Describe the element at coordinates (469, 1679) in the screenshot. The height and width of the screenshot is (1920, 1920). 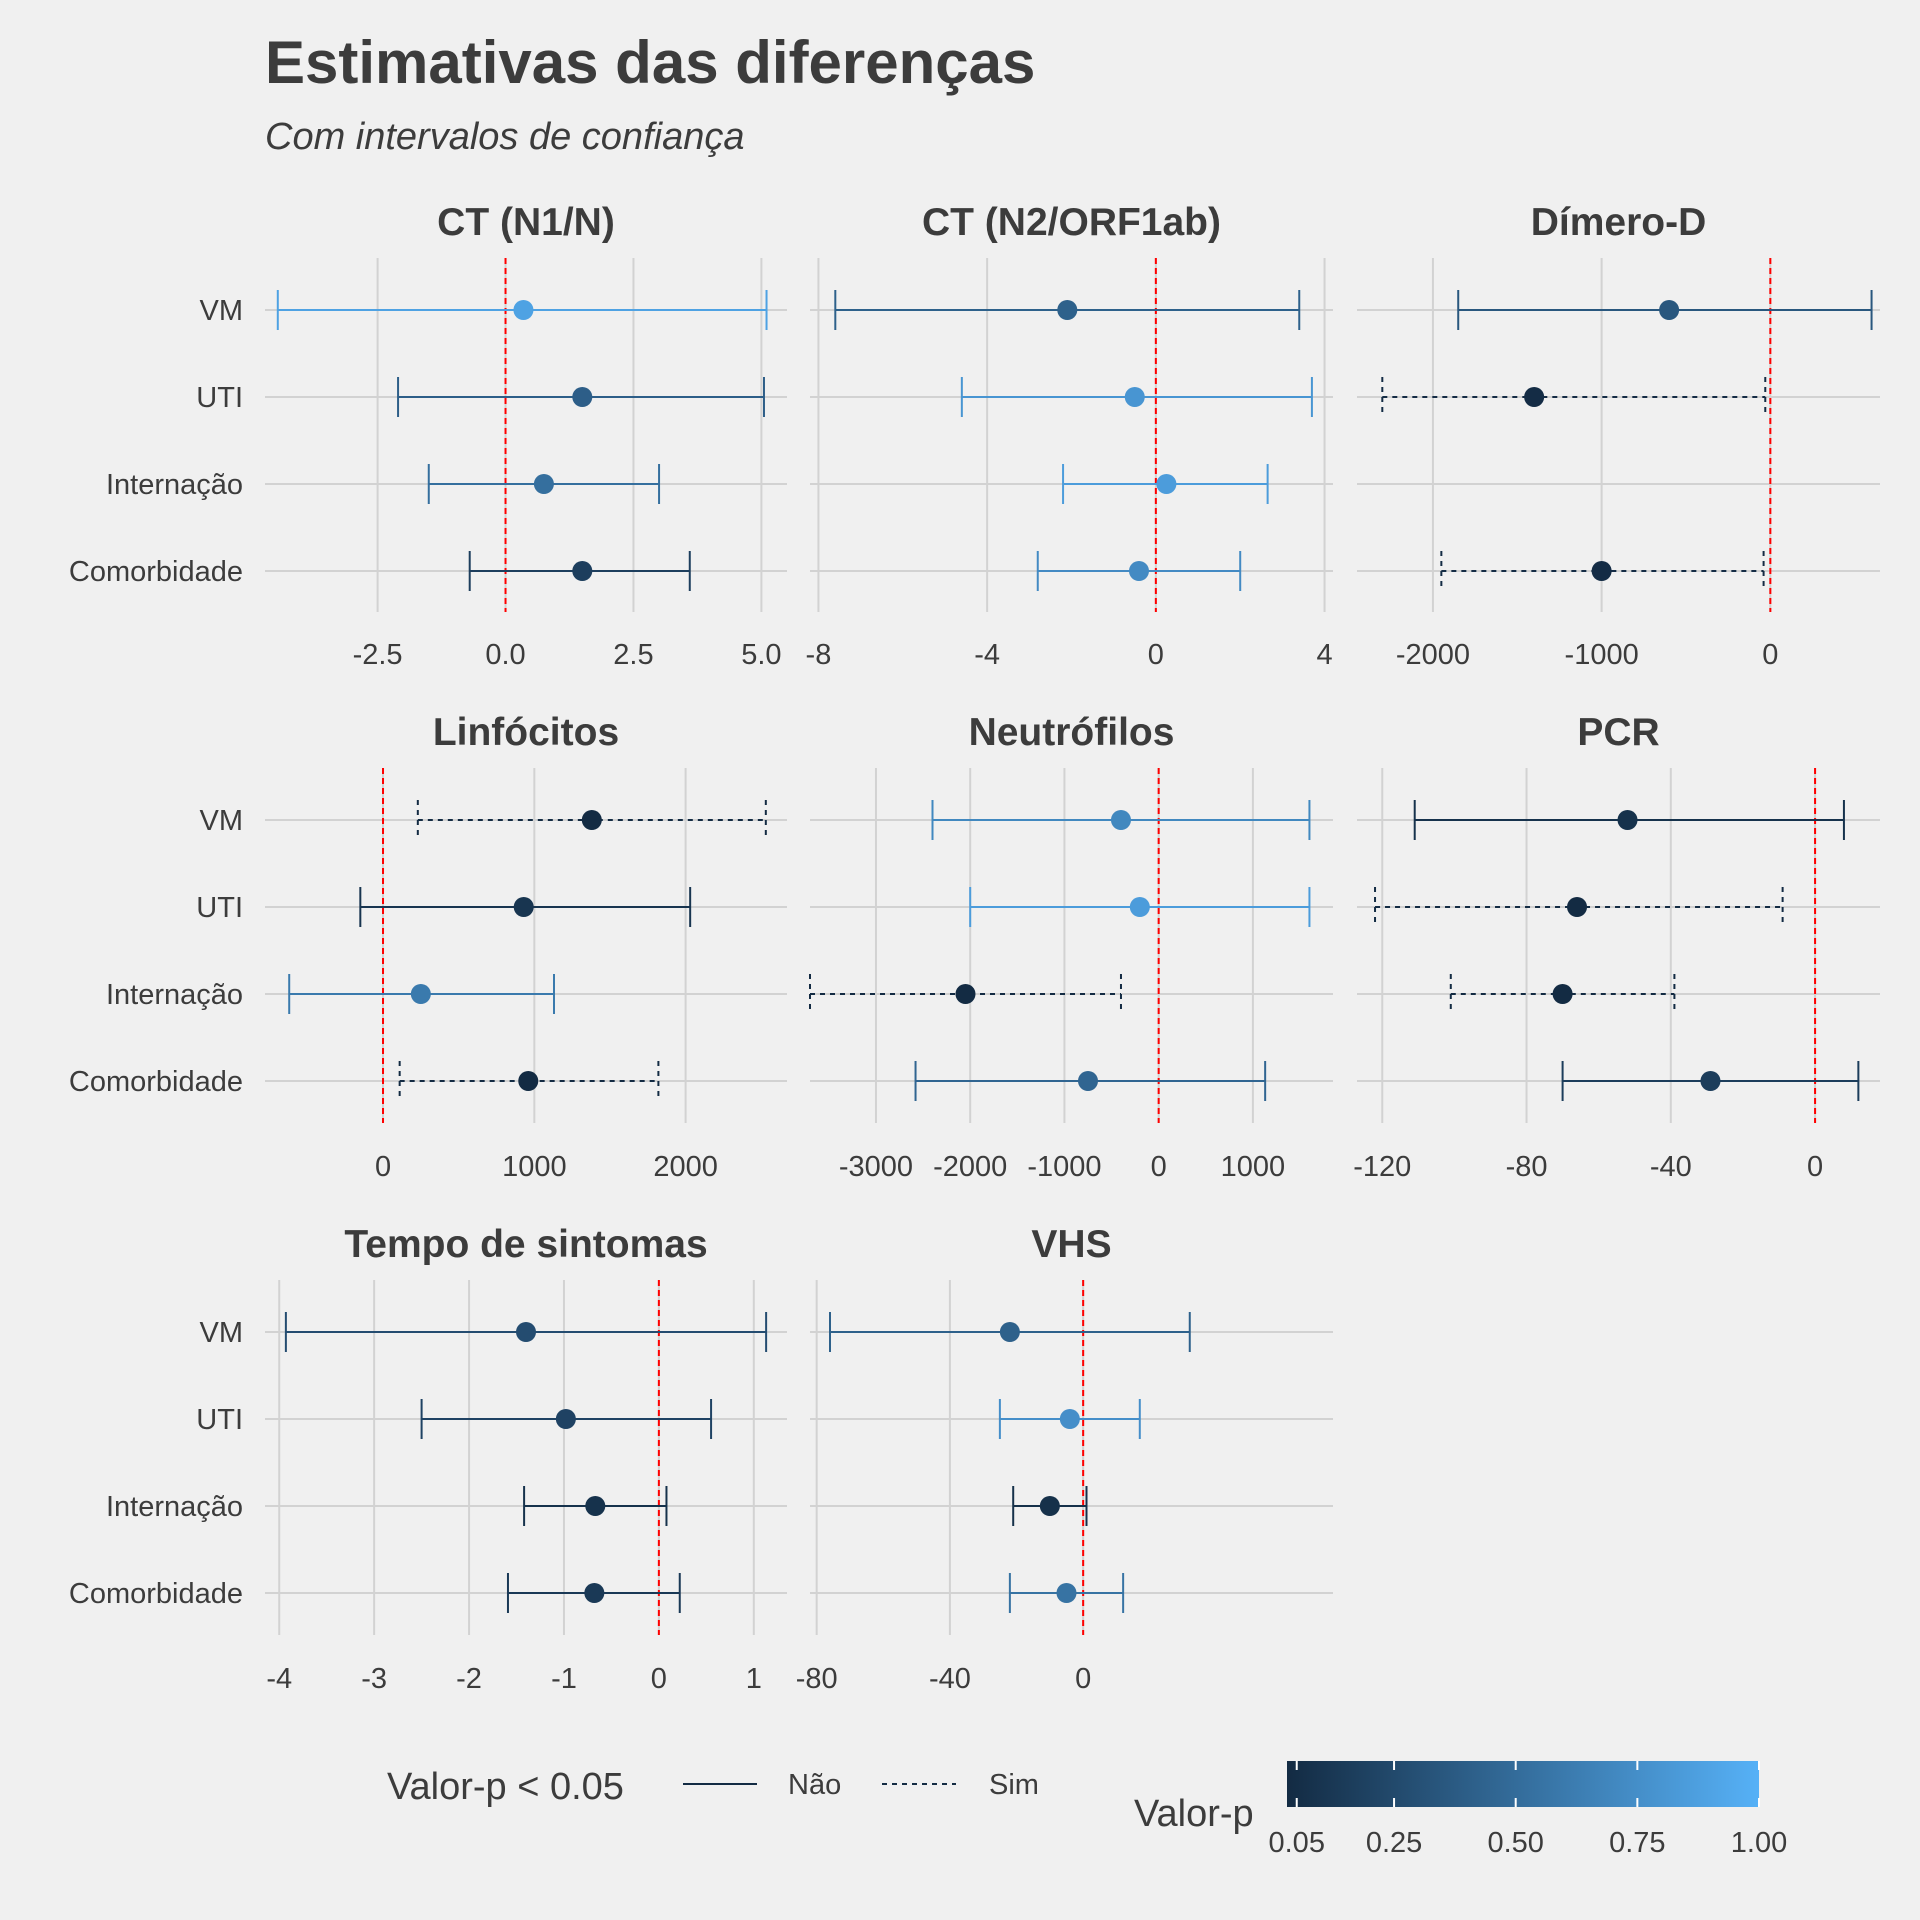
I see `x-tick-label: -2` at that location.